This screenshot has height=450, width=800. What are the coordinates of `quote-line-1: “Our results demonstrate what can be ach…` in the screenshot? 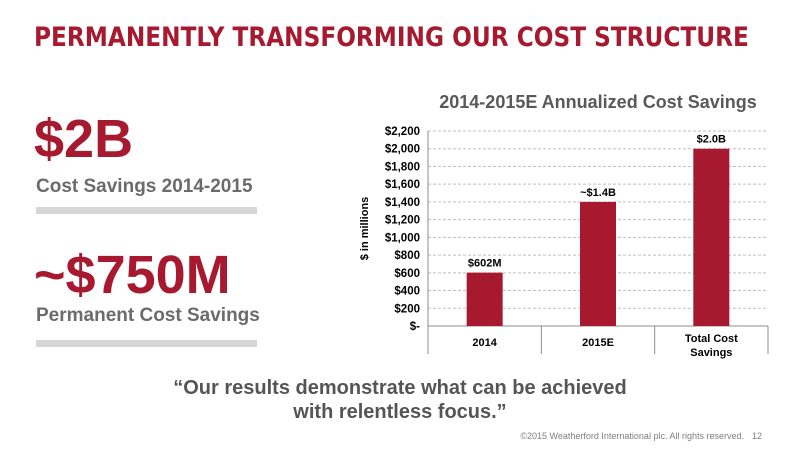 It's located at (400, 388).